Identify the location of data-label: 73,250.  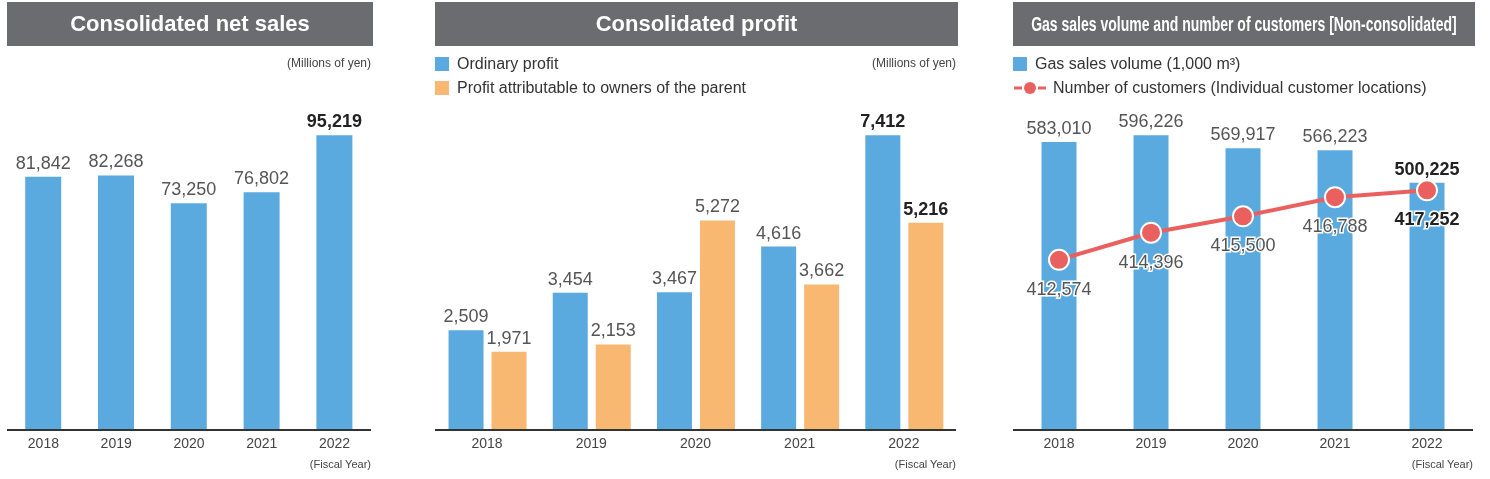
(189, 189).